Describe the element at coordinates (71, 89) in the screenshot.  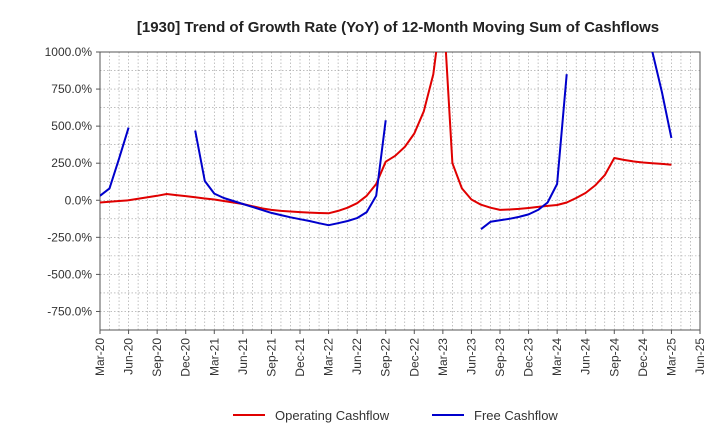
I see `y-tick-label: 750.0%` at that location.